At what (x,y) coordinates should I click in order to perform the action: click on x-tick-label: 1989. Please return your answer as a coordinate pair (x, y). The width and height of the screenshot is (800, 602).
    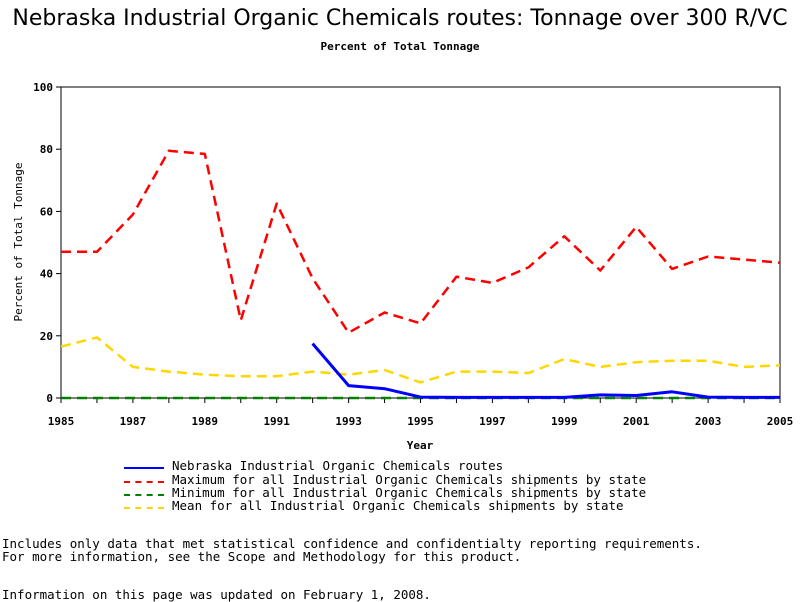
    Looking at the image, I should click on (205, 421).